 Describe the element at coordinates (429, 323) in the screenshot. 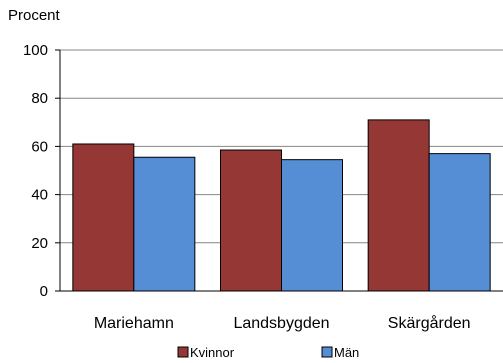

I see `x-tick-label: Skärgården` at that location.